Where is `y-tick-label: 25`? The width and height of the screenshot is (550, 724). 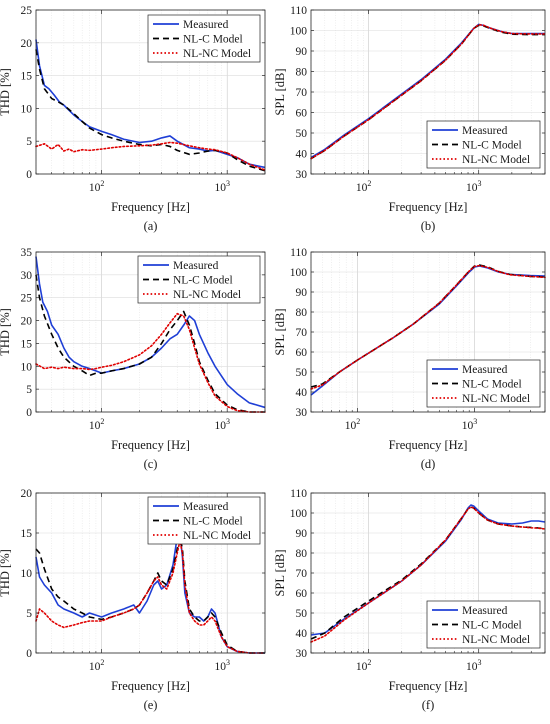 y-tick-label: 25 is located at coordinates (27, 11).